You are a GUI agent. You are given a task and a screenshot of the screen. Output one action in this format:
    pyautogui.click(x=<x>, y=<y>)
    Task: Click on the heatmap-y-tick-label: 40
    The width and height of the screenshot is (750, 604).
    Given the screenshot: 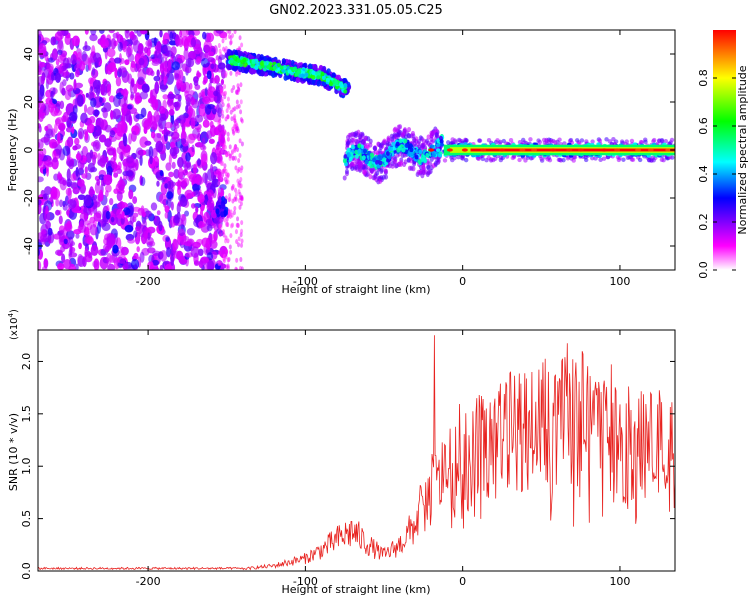 What is the action you would take?
    pyautogui.click(x=28, y=54)
    